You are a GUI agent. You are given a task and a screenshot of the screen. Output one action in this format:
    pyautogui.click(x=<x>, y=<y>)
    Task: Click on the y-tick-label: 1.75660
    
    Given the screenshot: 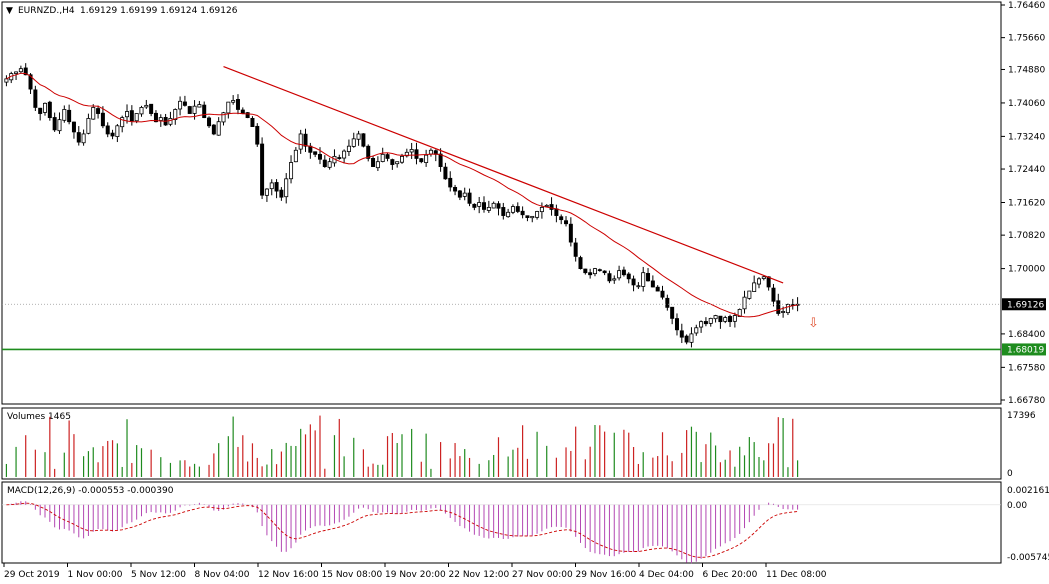 What is the action you would take?
    pyautogui.click(x=1026, y=39)
    